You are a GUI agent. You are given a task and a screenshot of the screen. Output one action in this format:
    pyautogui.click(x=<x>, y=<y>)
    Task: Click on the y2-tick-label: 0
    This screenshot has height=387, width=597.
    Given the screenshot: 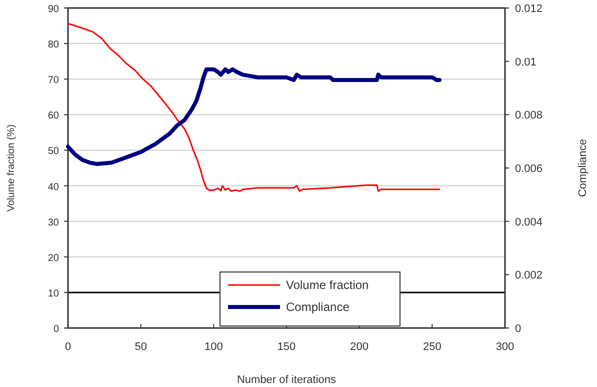 What is the action you would take?
    pyautogui.click(x=518, y=329)
    